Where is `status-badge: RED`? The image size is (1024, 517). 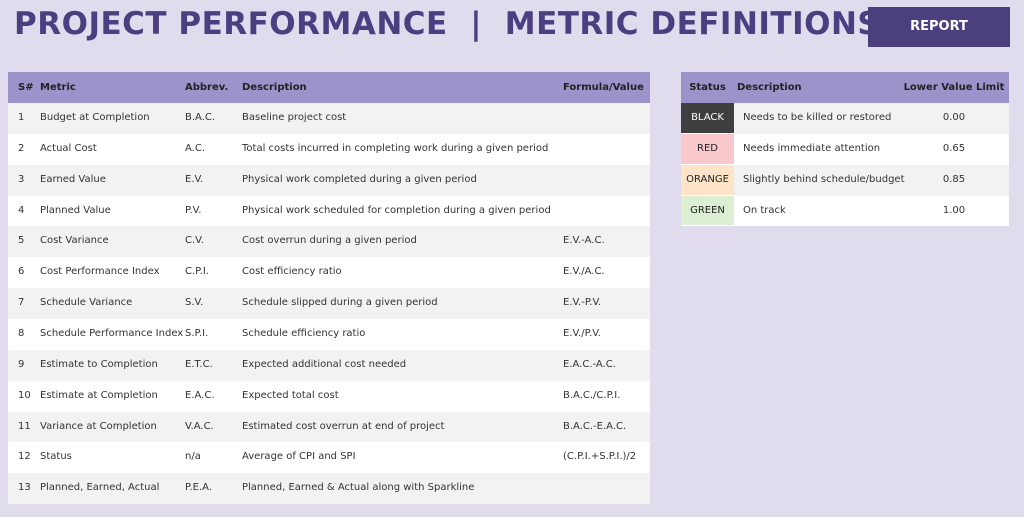 status-badge: RED is located at coordinates (707, 149).